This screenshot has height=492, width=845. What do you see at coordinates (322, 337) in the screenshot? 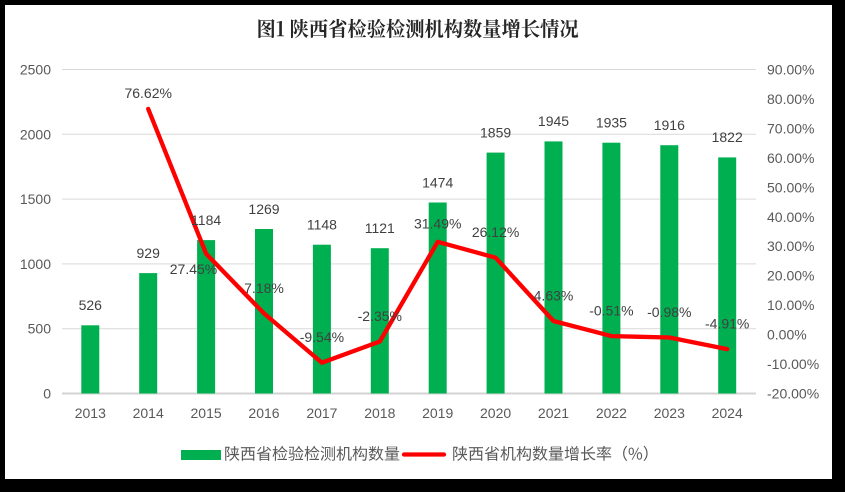
I see `svg-text: -9.54%` at bounding box center [322, 337].